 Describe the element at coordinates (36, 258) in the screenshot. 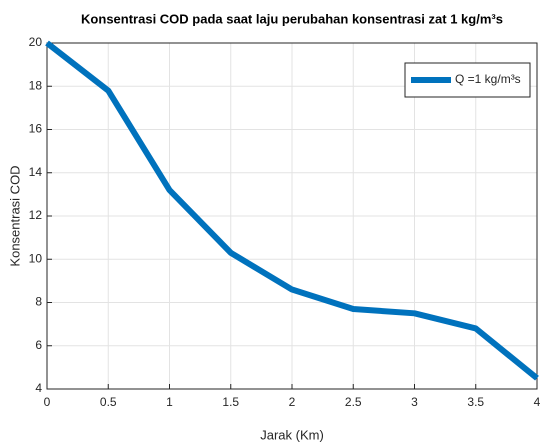

I see `y-tick-label: 10` at that location.